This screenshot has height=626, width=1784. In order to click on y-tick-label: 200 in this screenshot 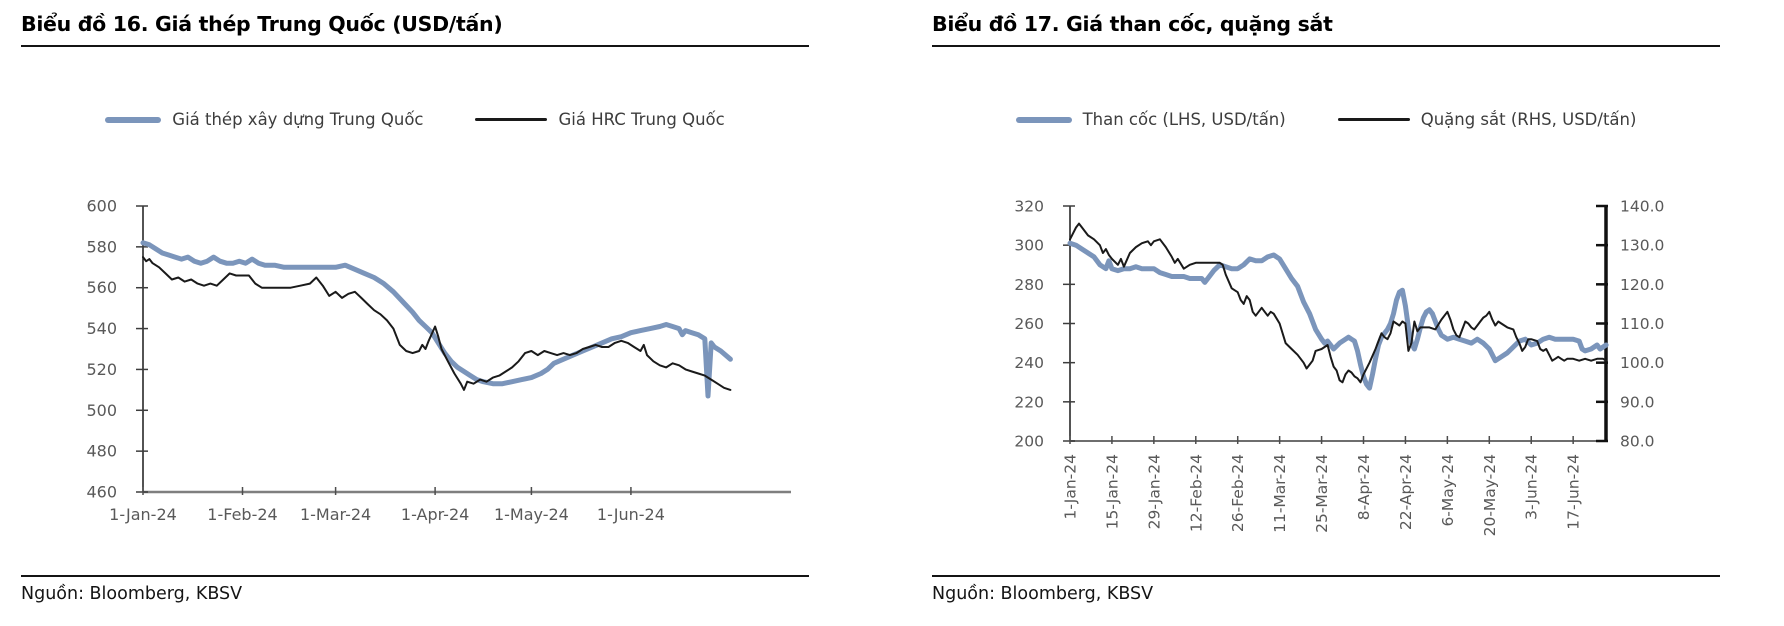, I will do `click(1029, 442)`.